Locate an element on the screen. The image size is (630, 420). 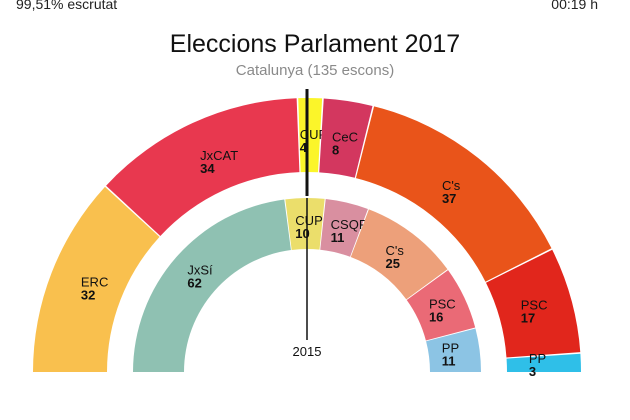
party-label-2015-pp: PP is located at coordinates (450, 347).